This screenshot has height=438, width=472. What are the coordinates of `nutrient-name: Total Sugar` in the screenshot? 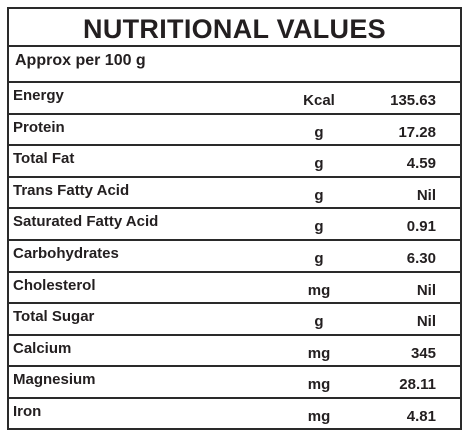 It's located at (54, 317).